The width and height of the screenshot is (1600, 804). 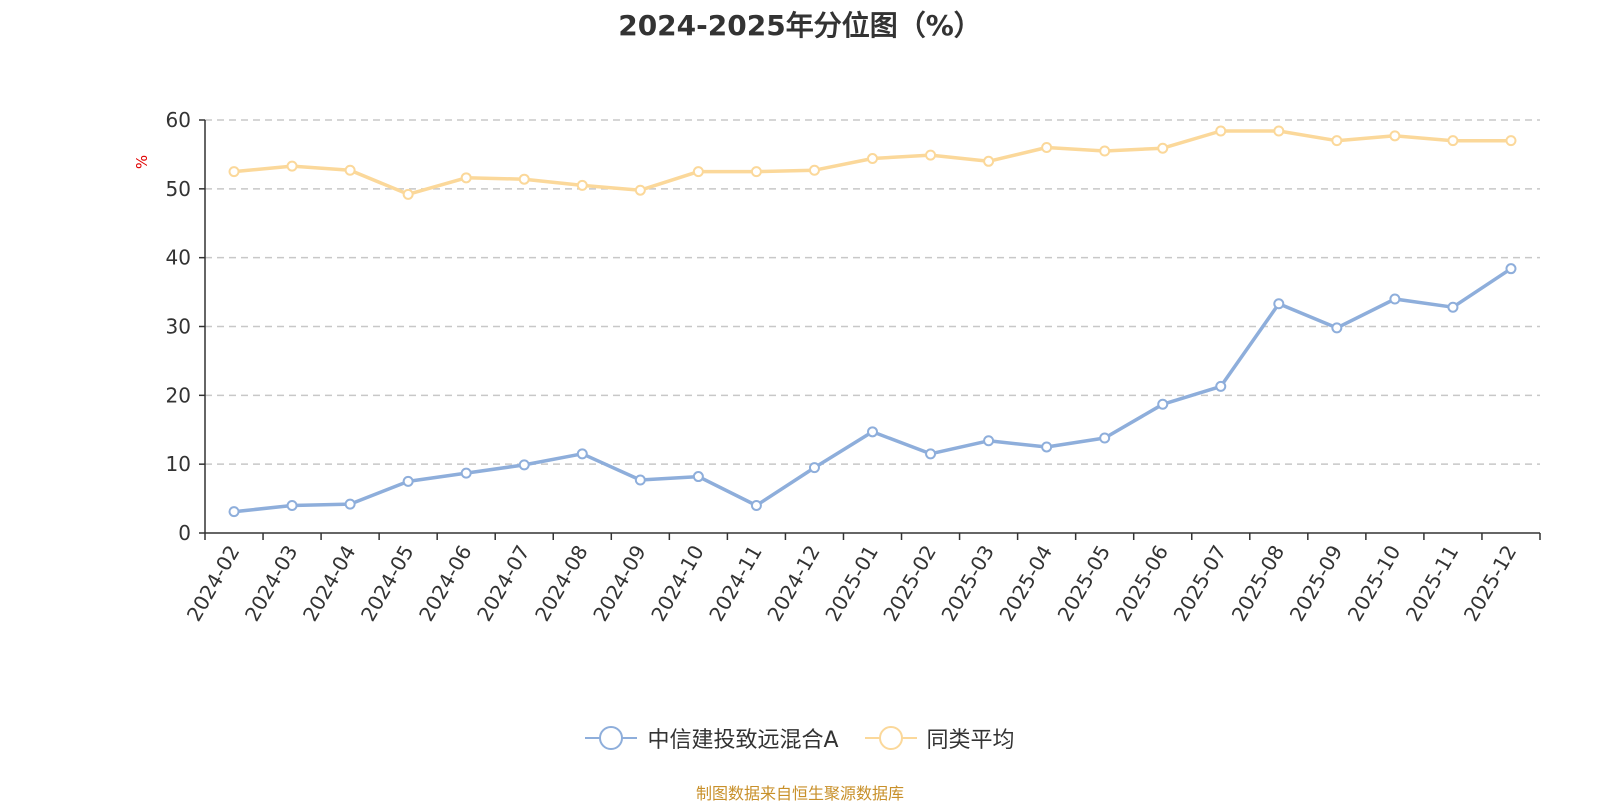 What do you see at coordinates (1490, 583) in the screenshot?
I see `x-tick-label-2025-12: 2025-12` at bounding box center [1490, 583].